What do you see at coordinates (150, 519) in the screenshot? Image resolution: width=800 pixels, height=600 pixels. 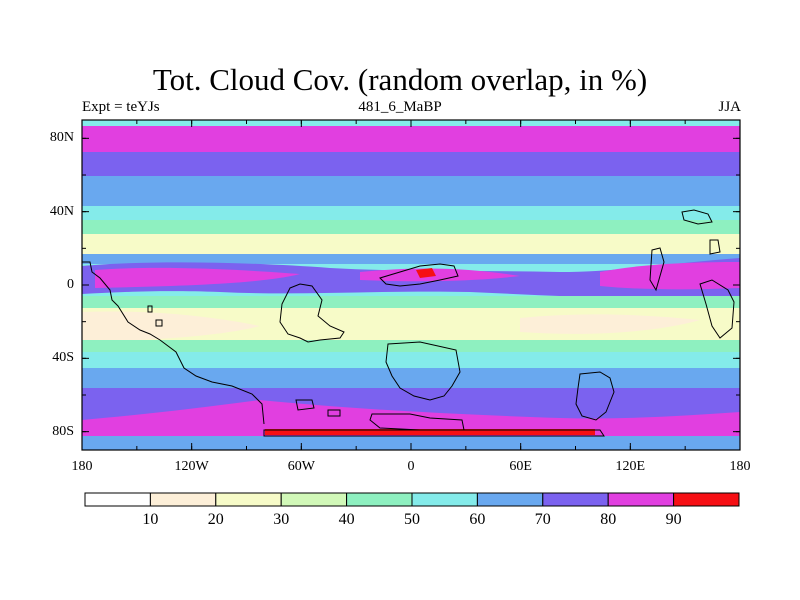 I see `colorbar-label: 10` at bounding box center [150, 519].